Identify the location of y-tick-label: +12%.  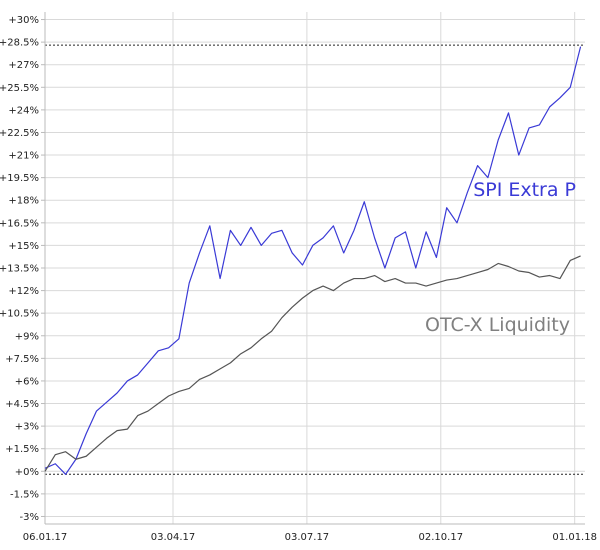
(23, 291).